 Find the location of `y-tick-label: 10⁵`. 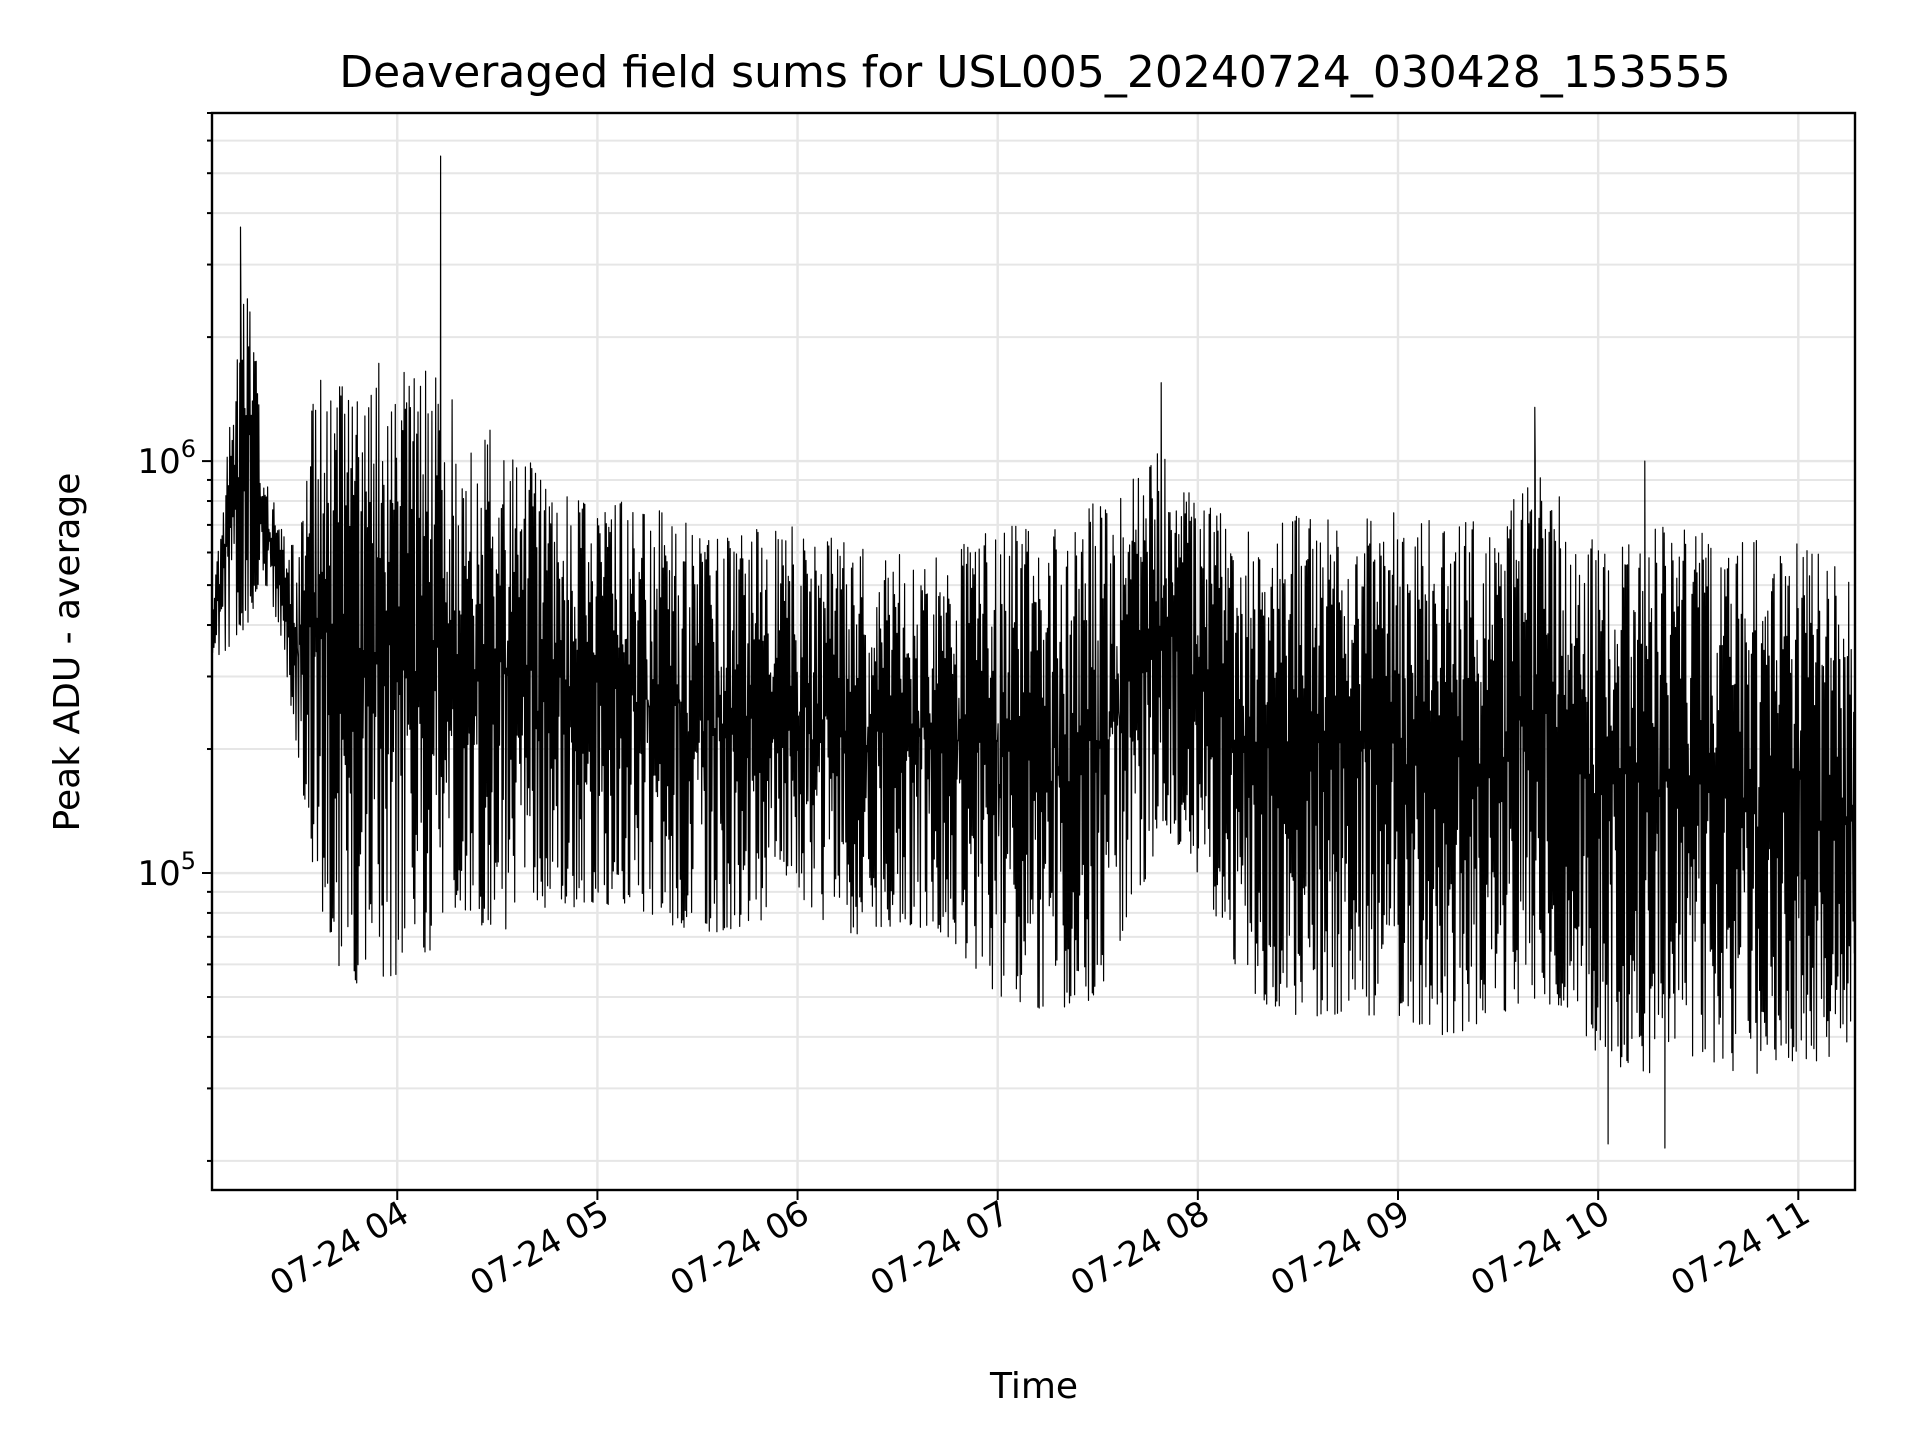

y-tick-label: 10⁵ is located at coordinates (166, 870).